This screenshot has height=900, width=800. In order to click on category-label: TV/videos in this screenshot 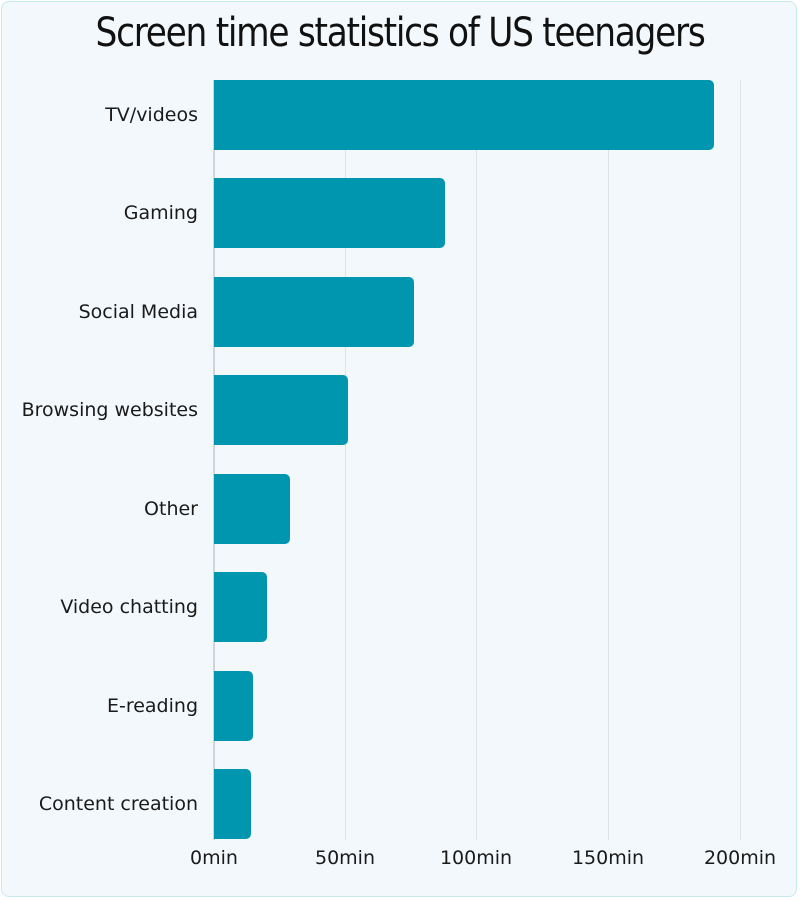, I will do `click(151, 115)`.